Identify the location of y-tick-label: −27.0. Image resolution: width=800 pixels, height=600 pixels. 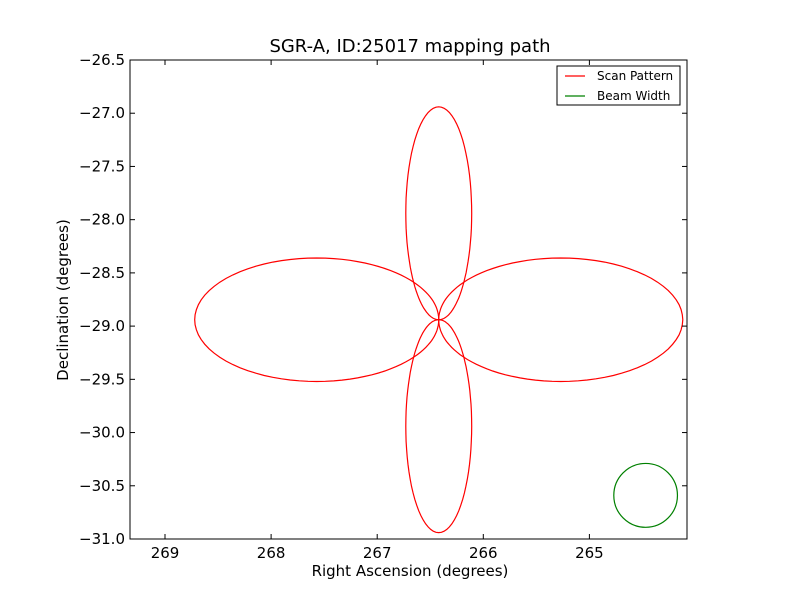
(102, 113).